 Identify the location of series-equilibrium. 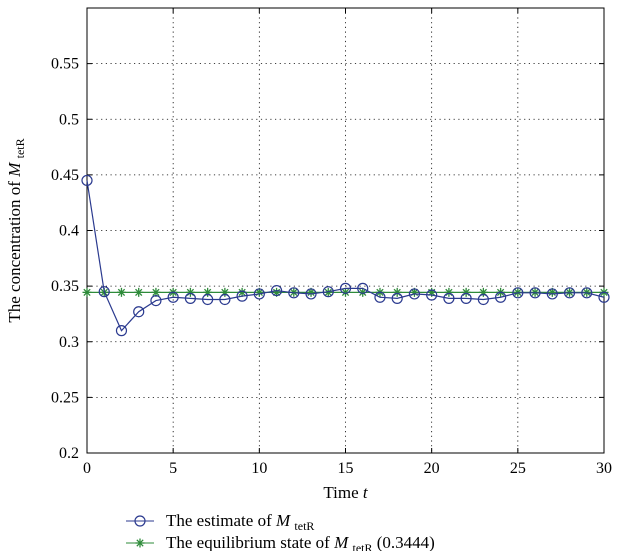
(345, 292).